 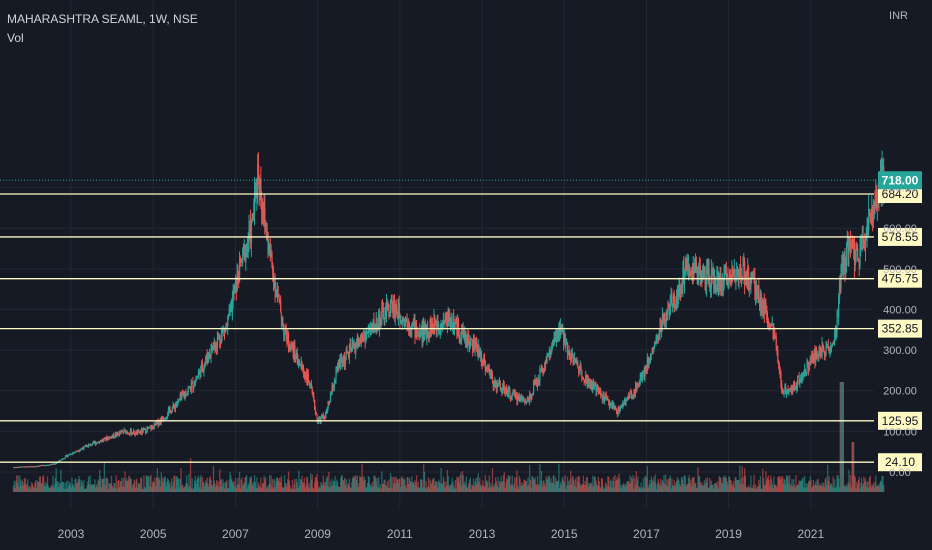 I want to click on time-axis: 2003 2005 2007 2009 2011 2013 2015 2017 2019 2021, so click(x=441, y=534).